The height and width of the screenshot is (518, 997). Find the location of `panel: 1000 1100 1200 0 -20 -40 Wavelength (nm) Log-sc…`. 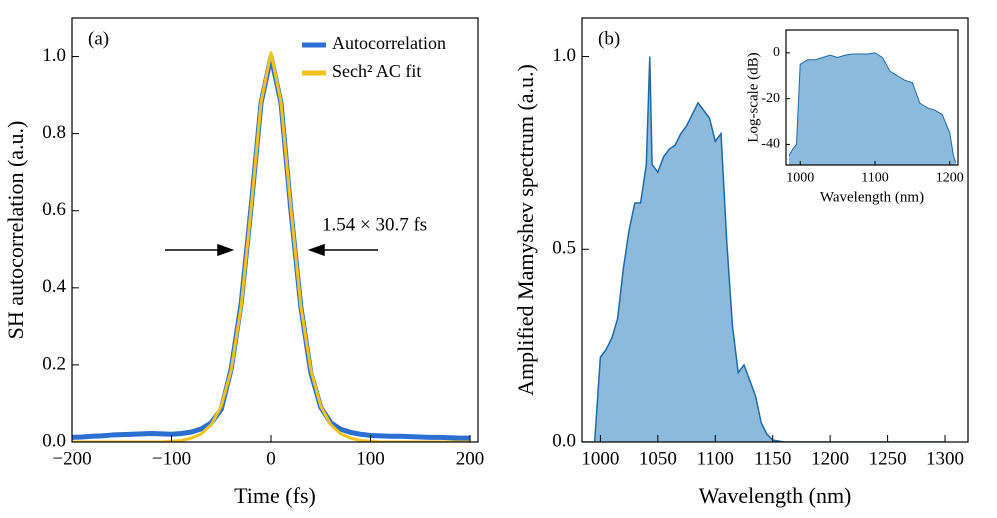

panel: 1000 1100 1200 0 -20 -40 Wavelength (nm) Log-sc… is located at coordinates (854, 117).